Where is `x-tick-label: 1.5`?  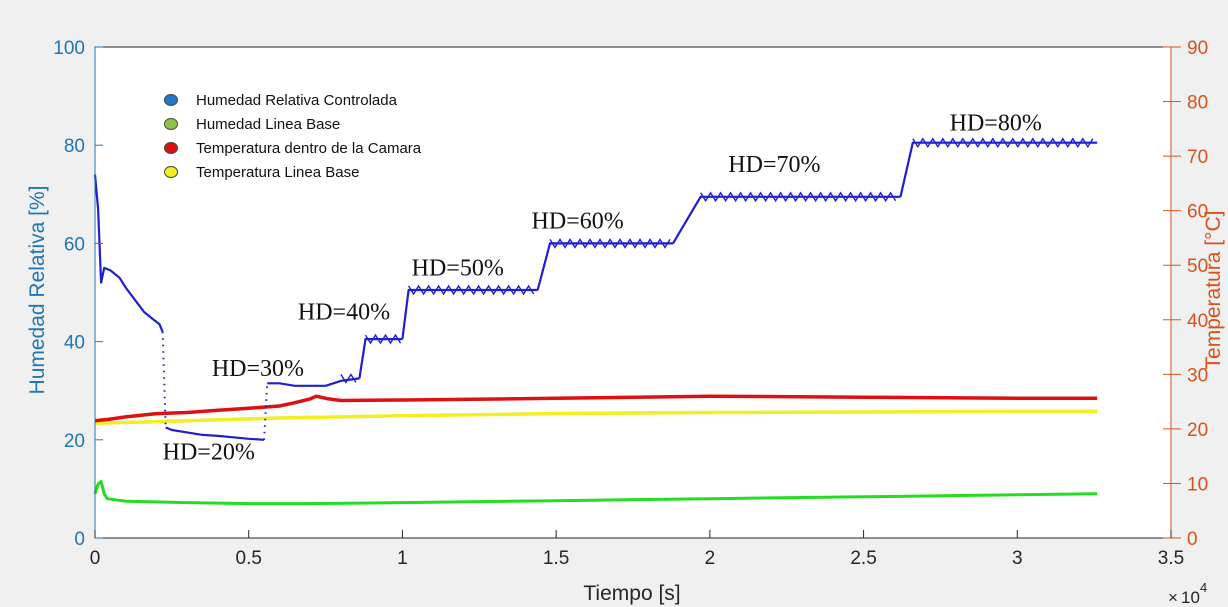 x-tick-label: 1.5 is located at coordinates (556, 558).